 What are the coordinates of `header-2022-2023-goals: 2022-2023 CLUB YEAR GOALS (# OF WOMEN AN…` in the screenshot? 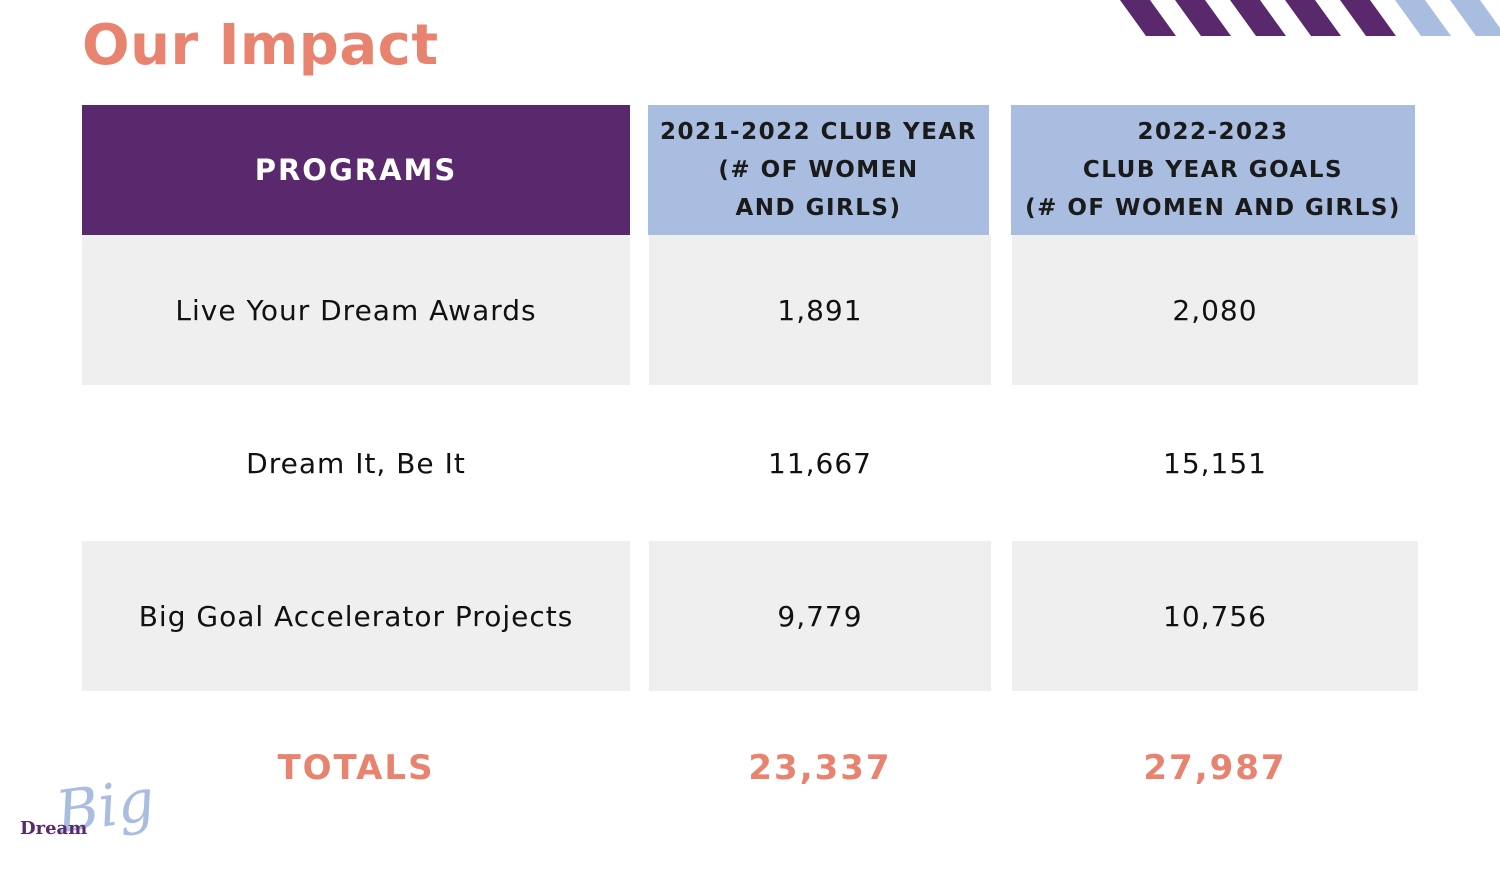 It's located at (1213, 170).